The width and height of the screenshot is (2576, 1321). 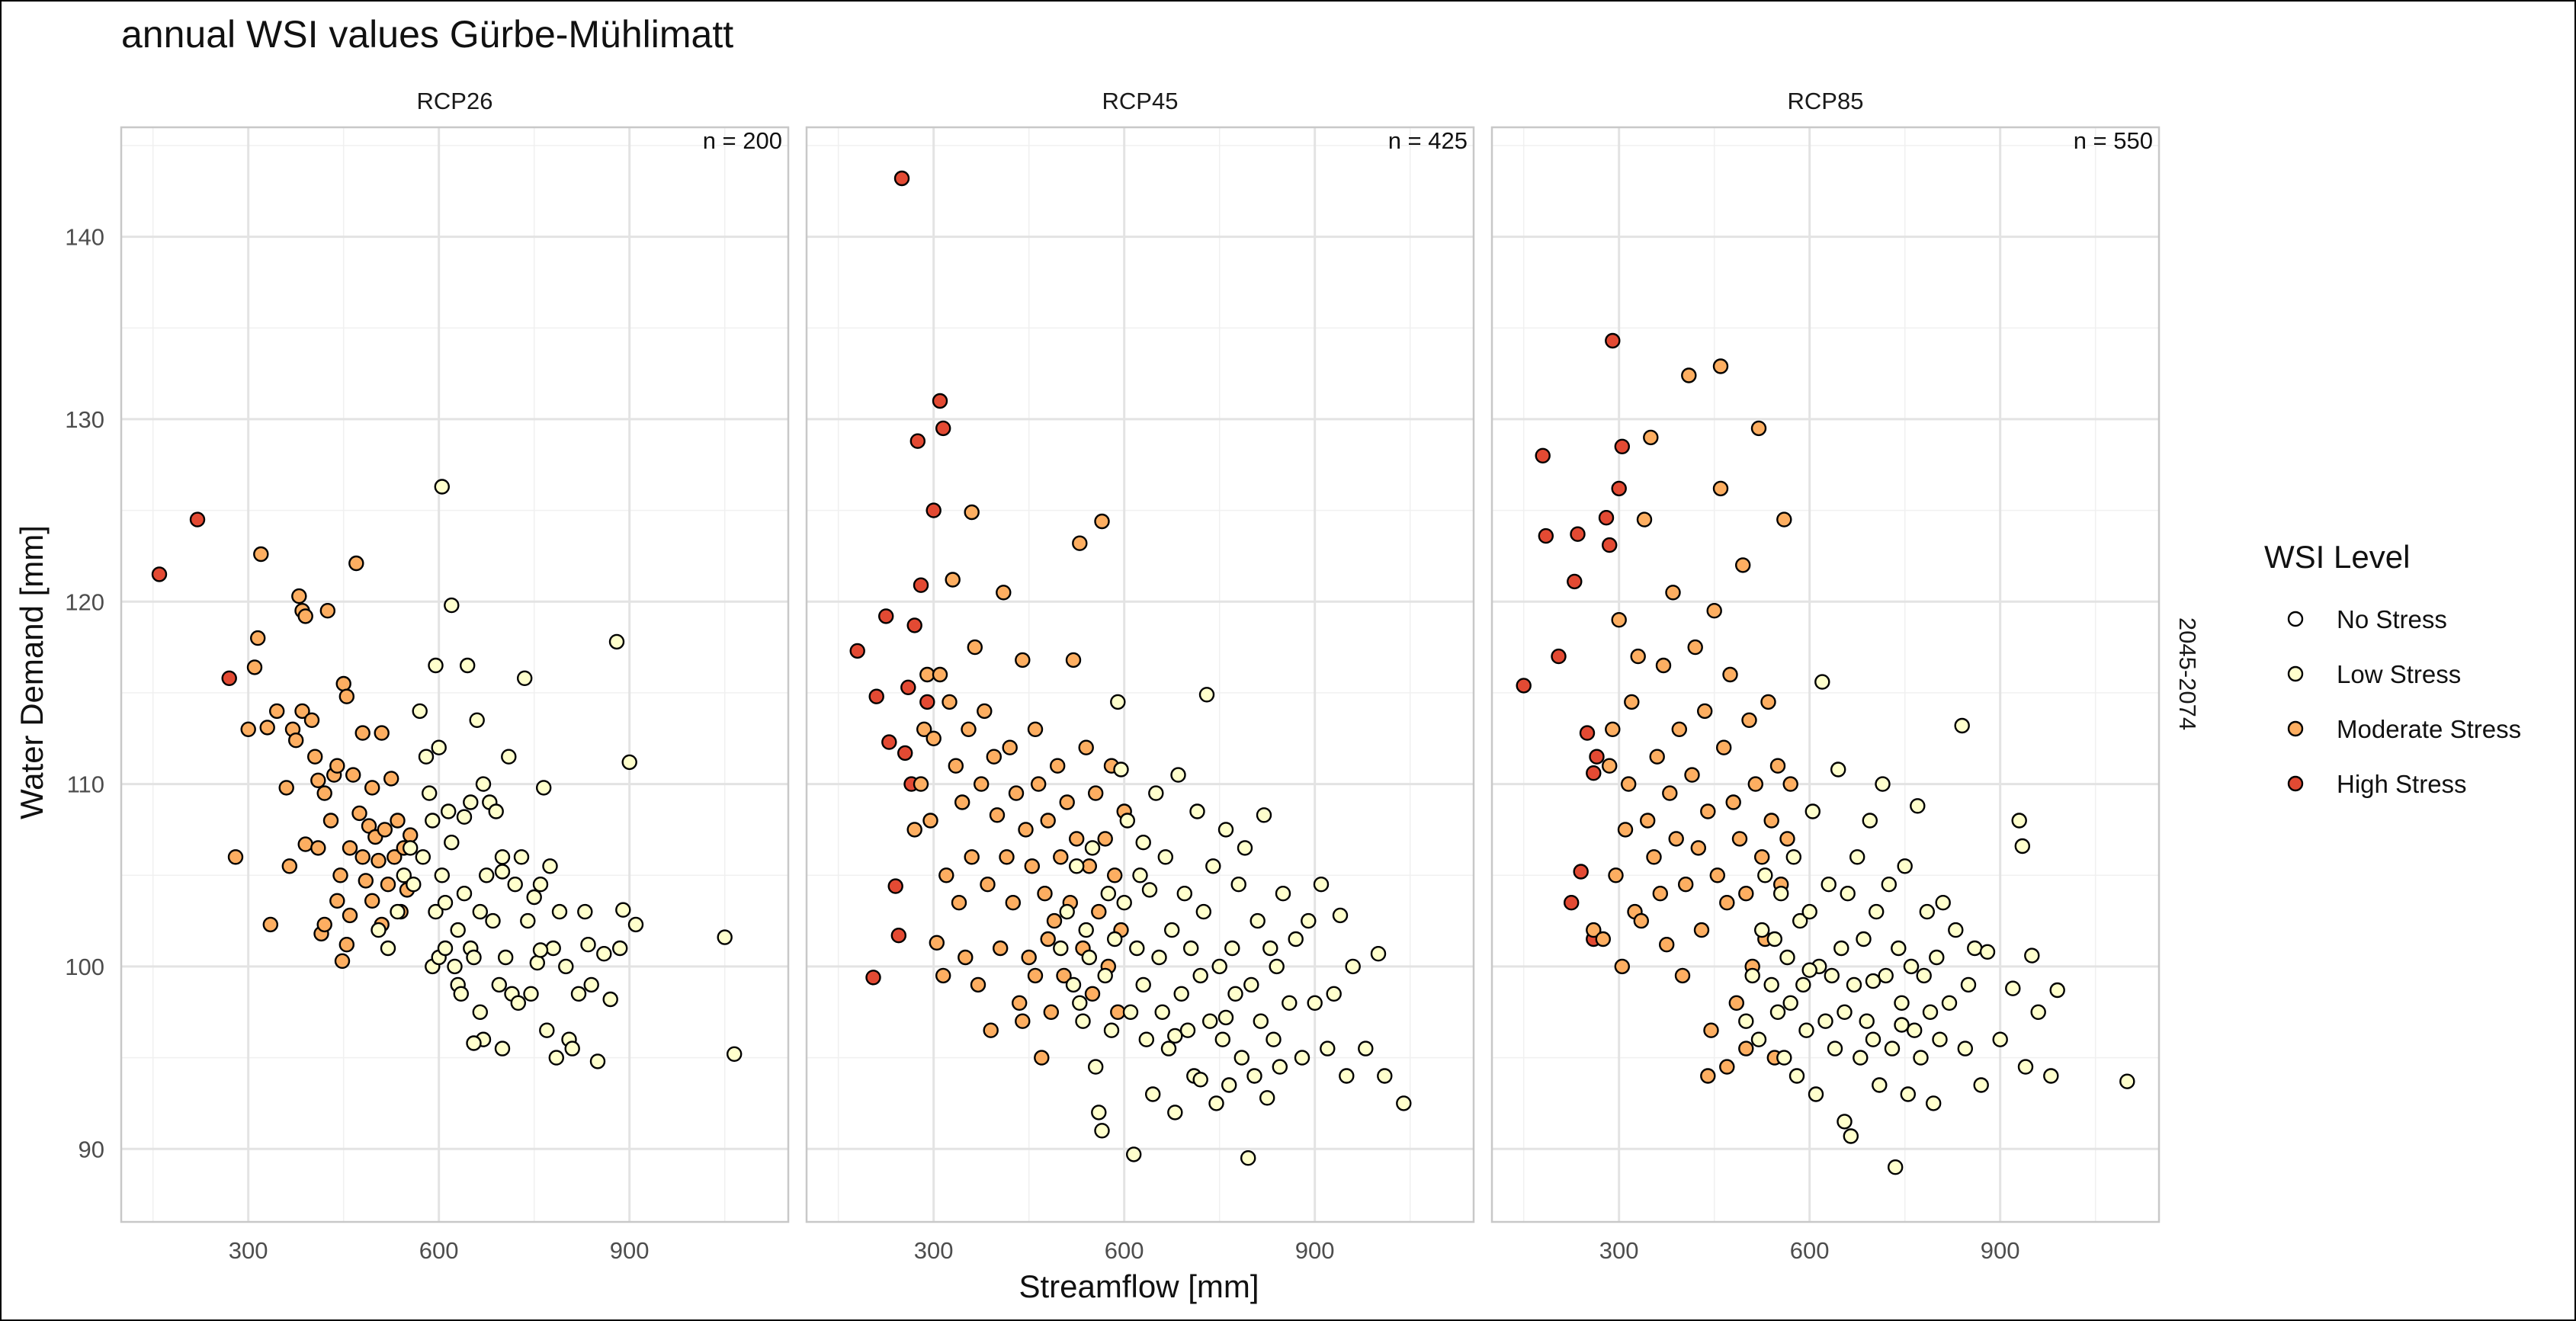 I want to click on sample-size-label: n = 200, so click(x=742, y=141).